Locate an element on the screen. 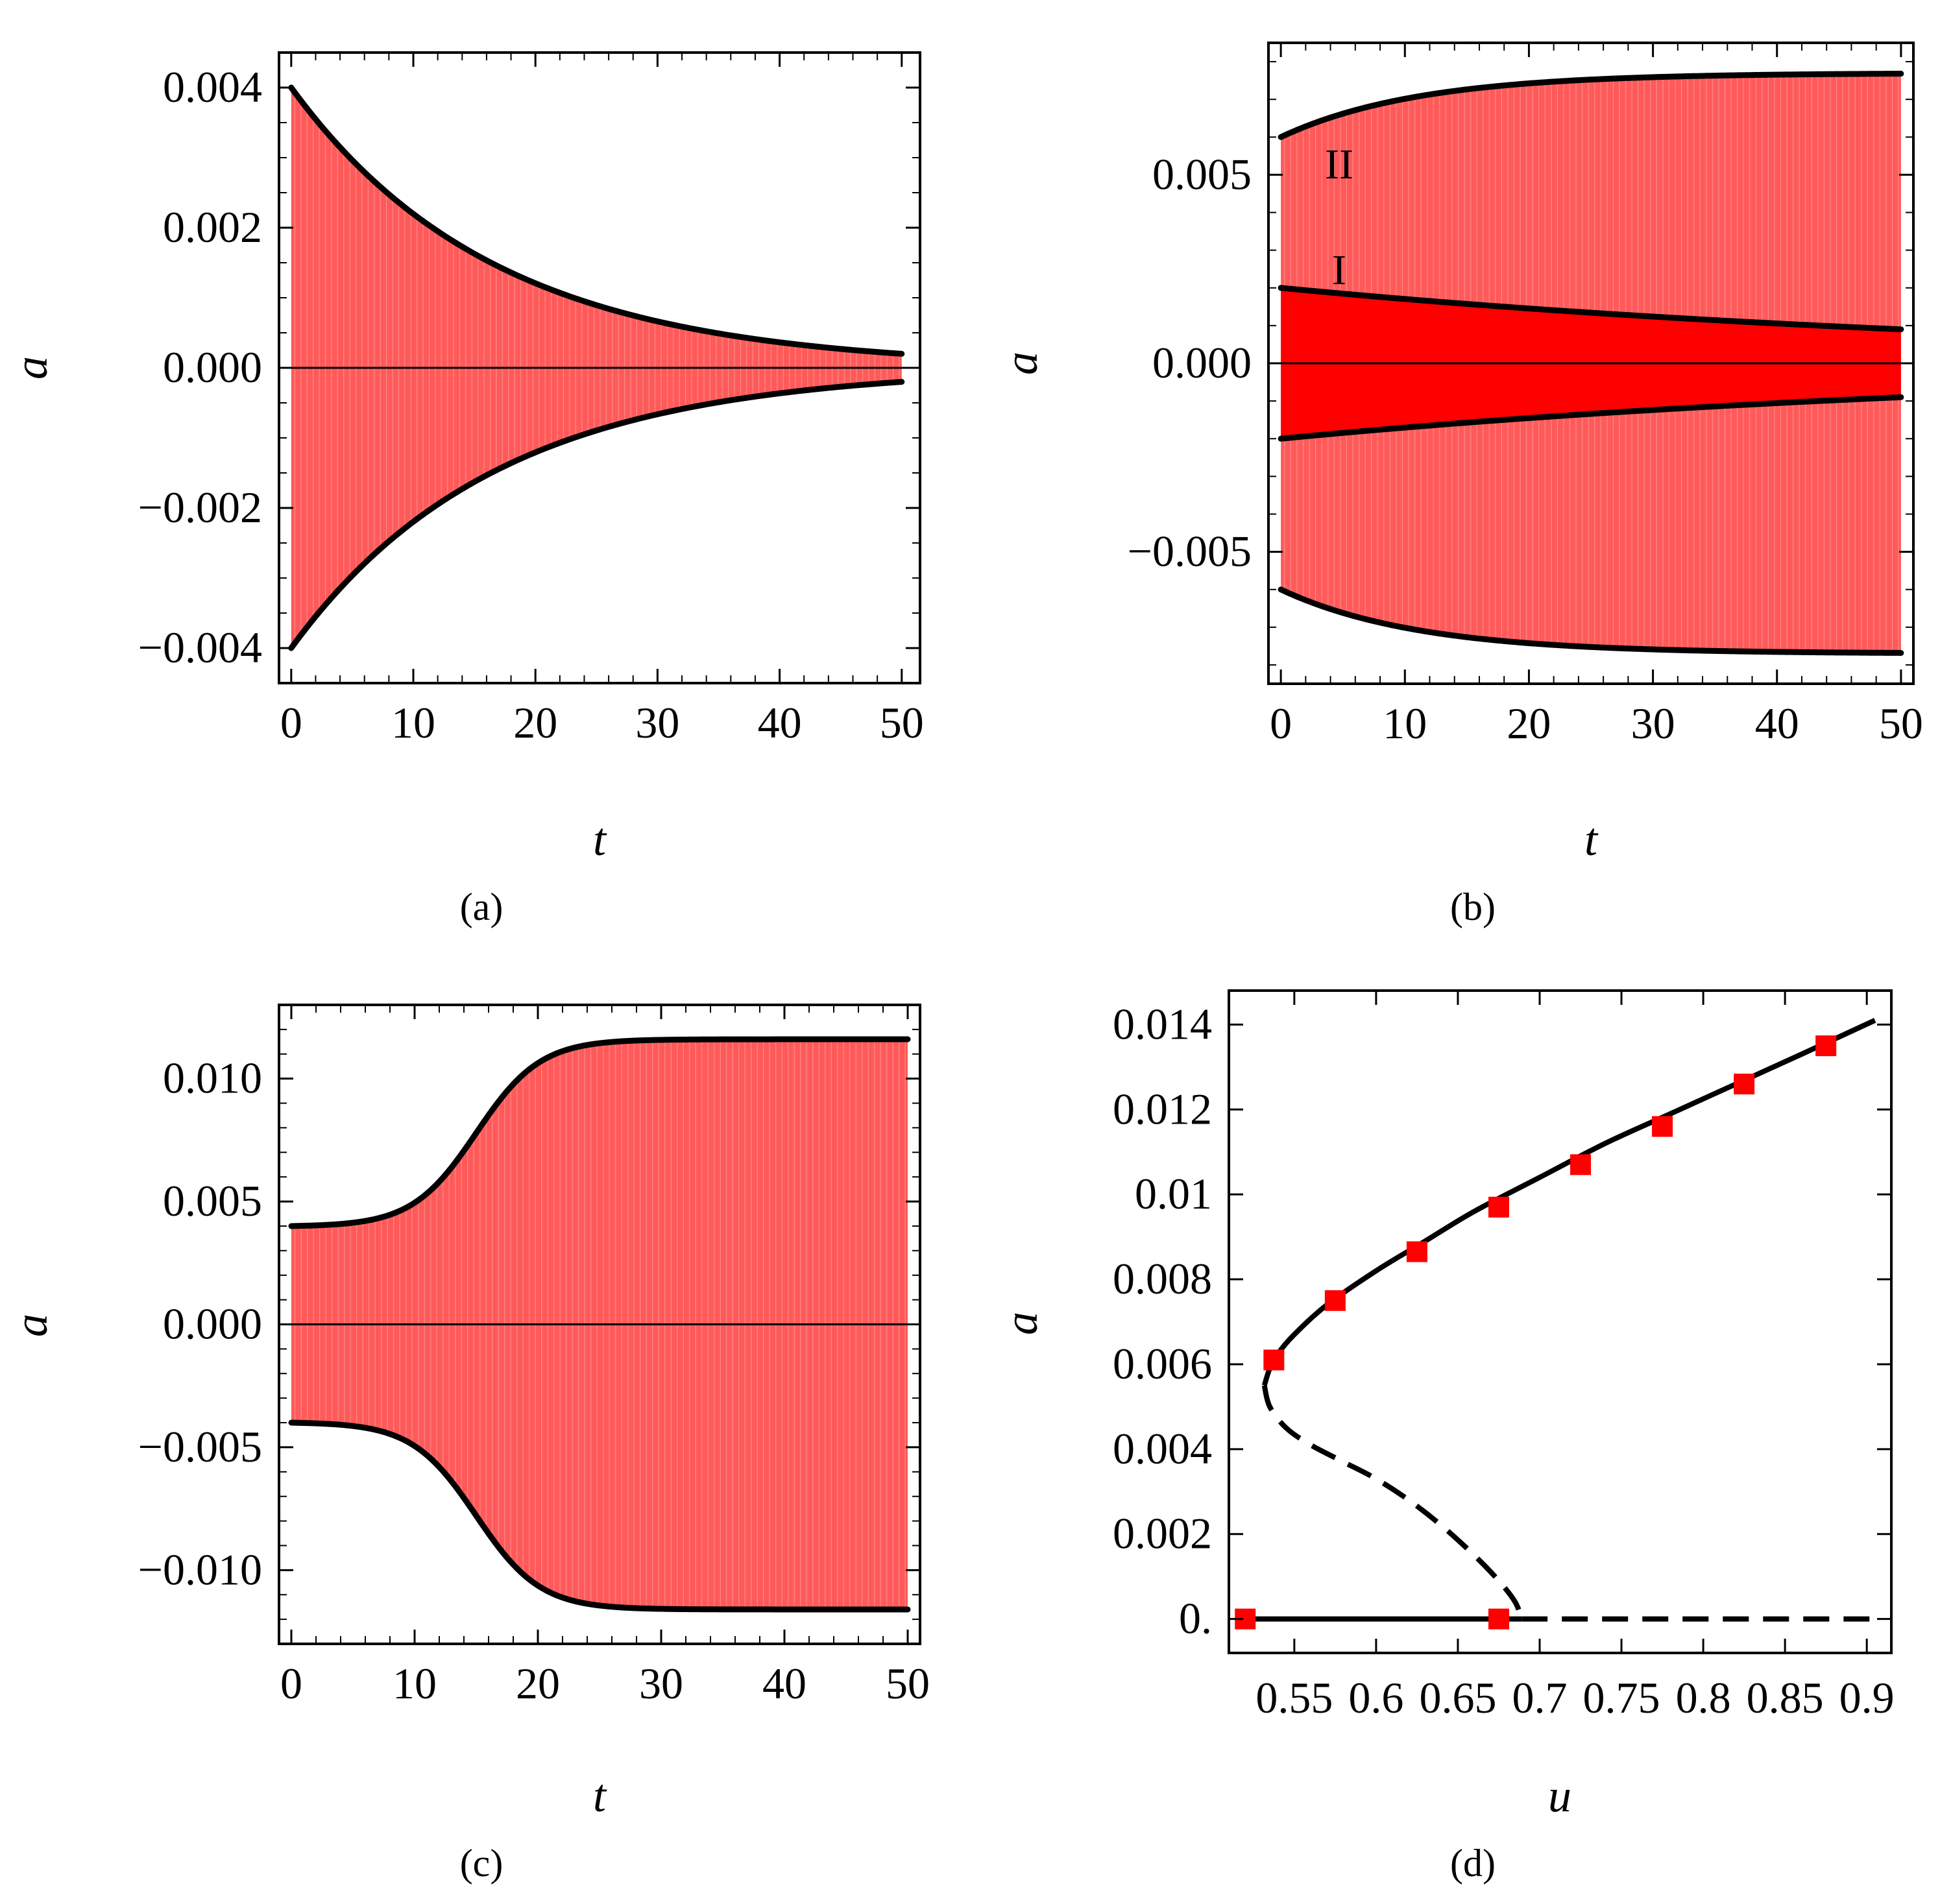 The height and width of the screenshot is (1904, 1940). envelope-lower-I is located at coordinates (1591, 418).